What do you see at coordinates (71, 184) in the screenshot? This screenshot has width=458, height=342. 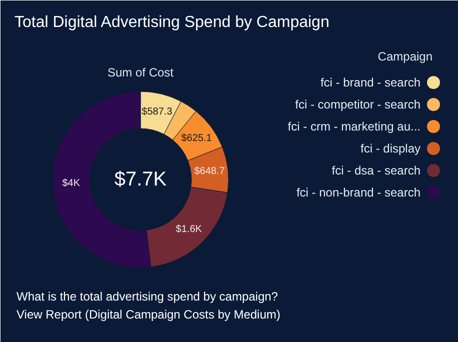 I see `data-label: $4K` at bounding box center [71, 184].